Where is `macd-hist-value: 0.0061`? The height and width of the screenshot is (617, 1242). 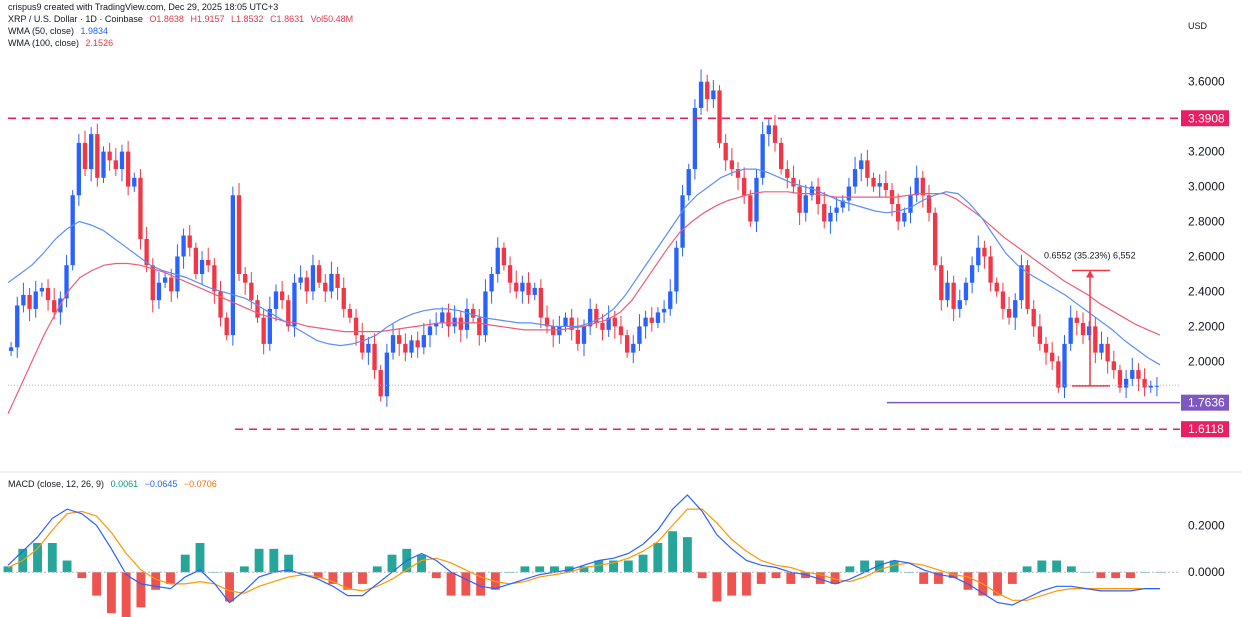 macd-hist-value: 0.0061 is located at coordinates (124, 484).